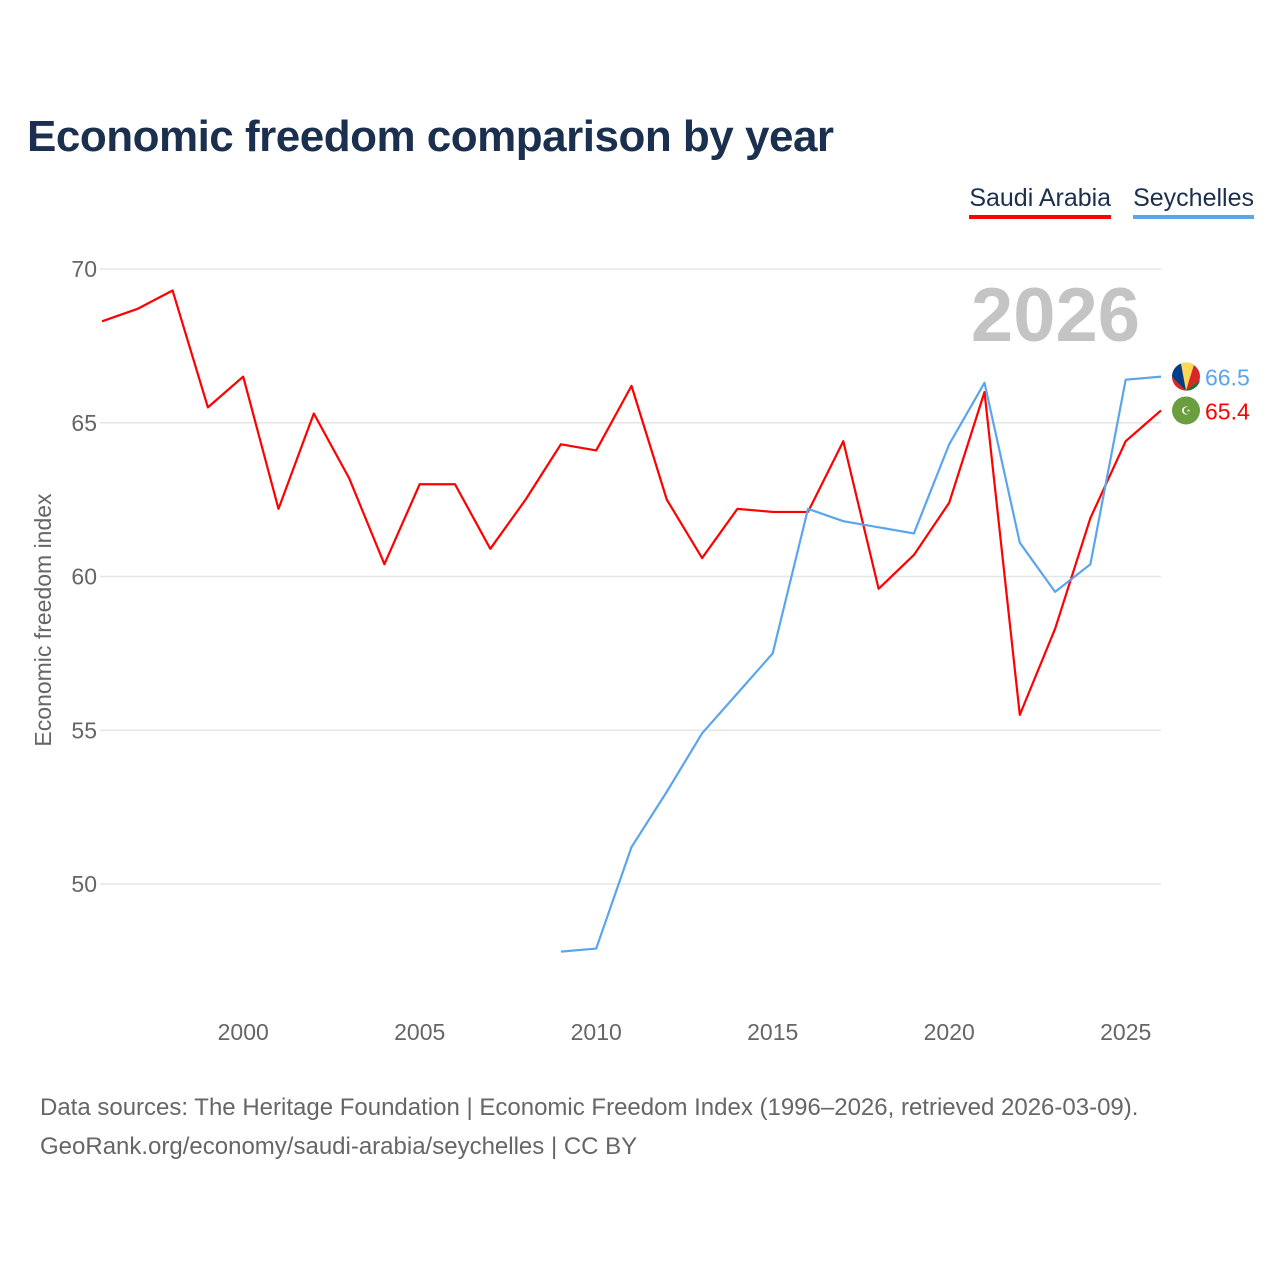 The height and width of the screenshot is (1280, 1280). Describe the element at coordinates (1055, 315) in the screenshot. I see `year-watermark: 2026` at that location.